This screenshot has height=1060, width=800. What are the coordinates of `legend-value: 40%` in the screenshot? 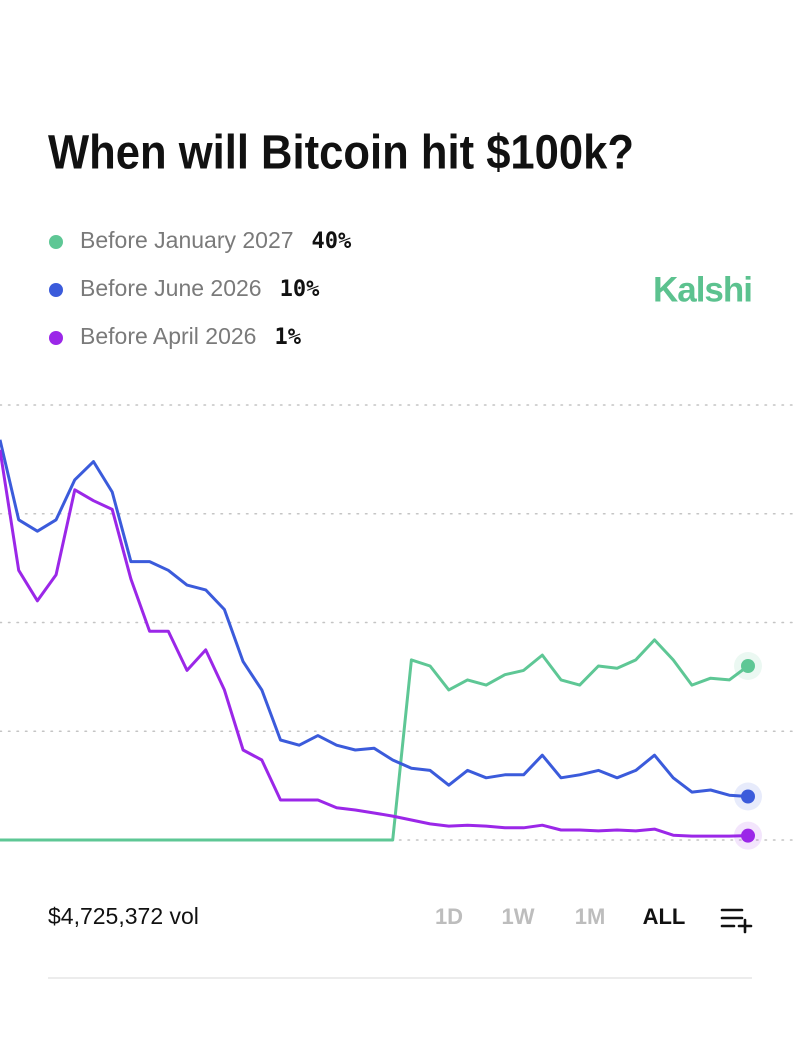 It's located at (332, 241).